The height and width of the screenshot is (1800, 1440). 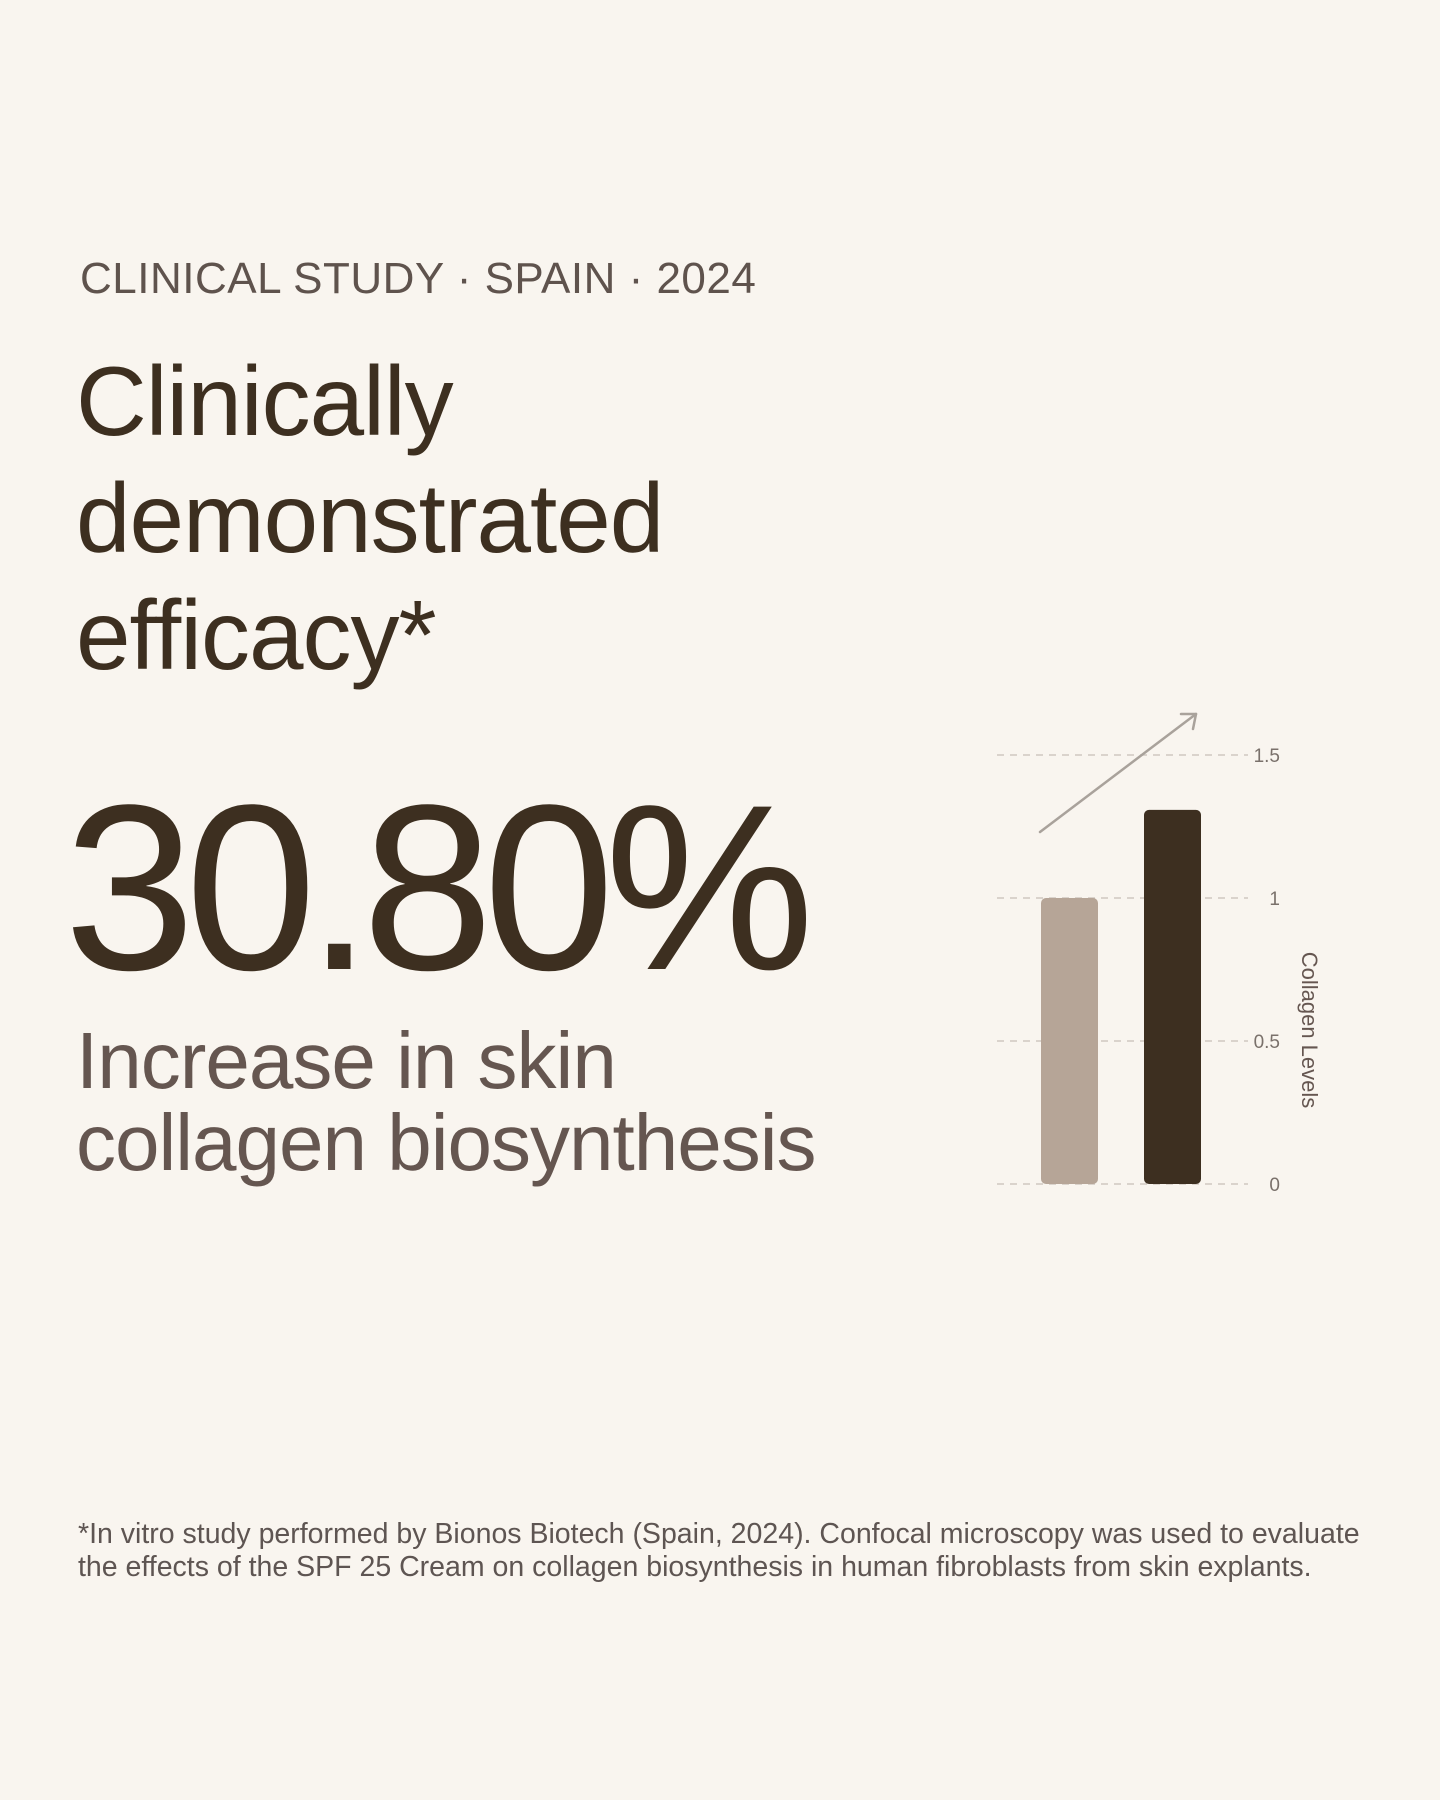 I want to click on headline-line-2: demonstrated, so click(x=370, y=518).